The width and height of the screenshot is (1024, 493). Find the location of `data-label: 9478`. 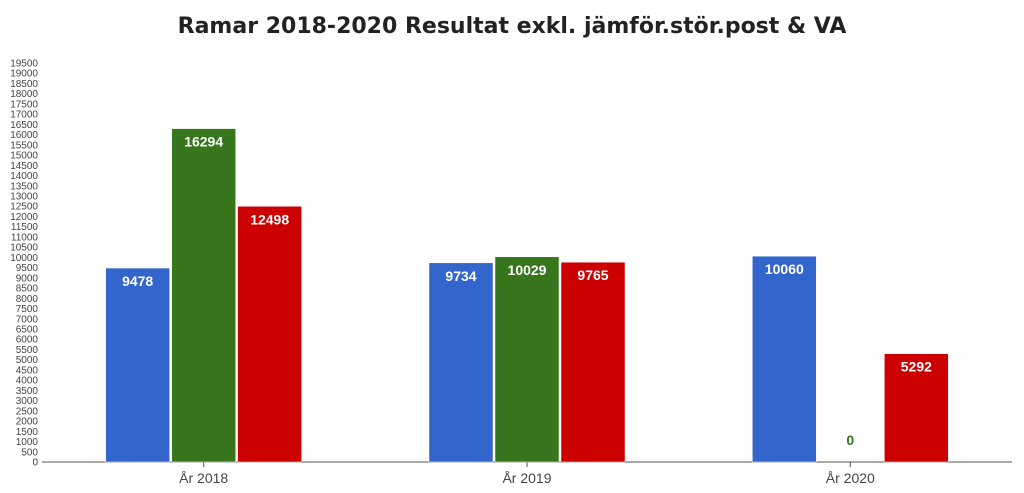

data-label: 9478 is located at coordinates (137, 281).